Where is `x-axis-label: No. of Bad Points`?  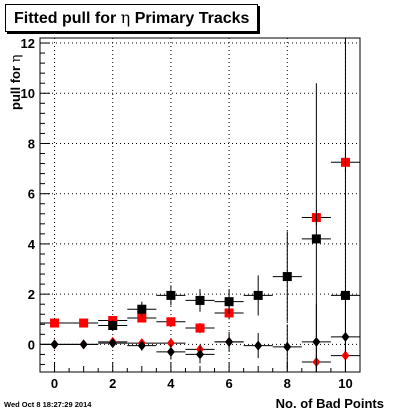 x-axis-label: No. of Bad Points is located at coordinates (329, 403).